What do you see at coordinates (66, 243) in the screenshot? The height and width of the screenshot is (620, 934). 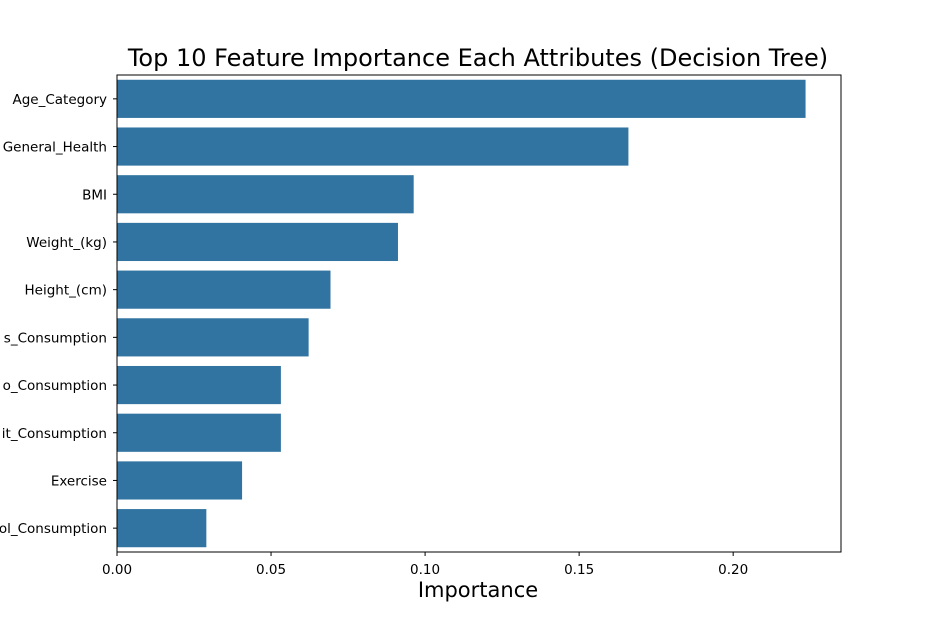 I see `y-tick-label-4: Weight_(kg)` at bounding box center [66, 243].